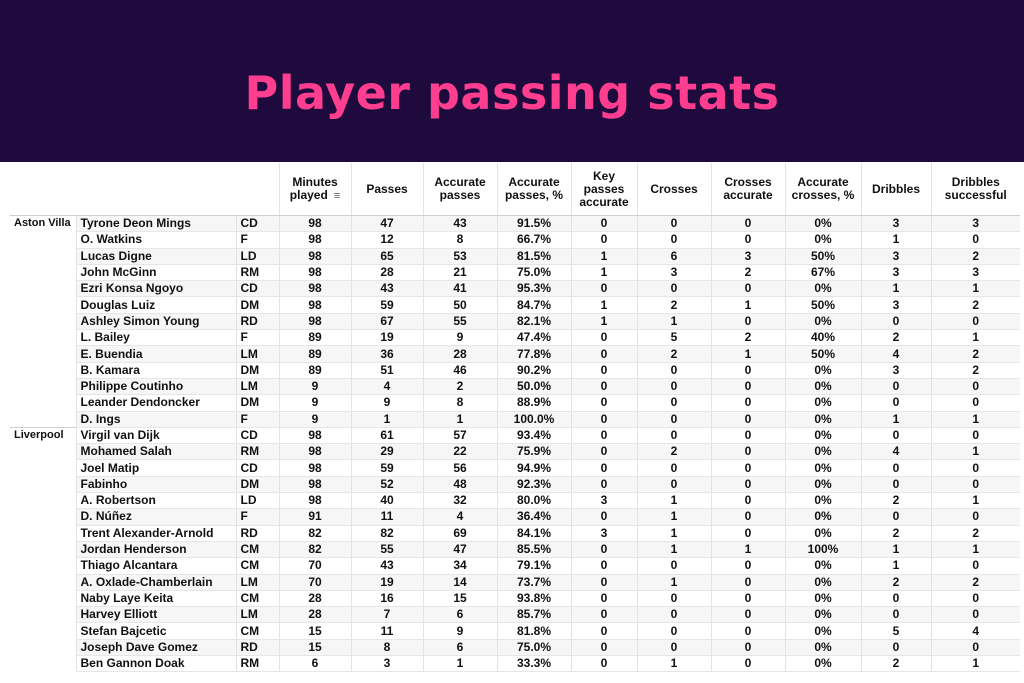  What do you see at coordinates (155, 322) in the screenshot?
I see `player-name-cell: Ashley Simon Young` at bounding box center [155, 322].